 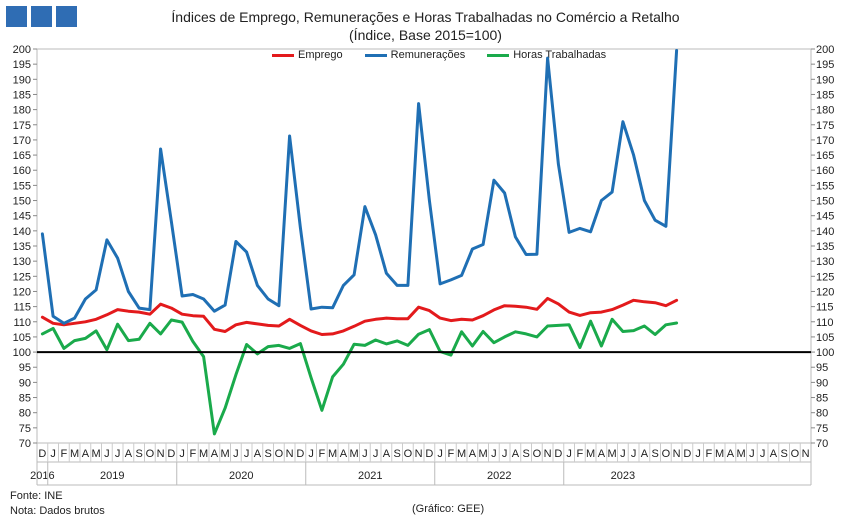 I want to click on y-tick-label-right: 170, so click(x=825, y=141).